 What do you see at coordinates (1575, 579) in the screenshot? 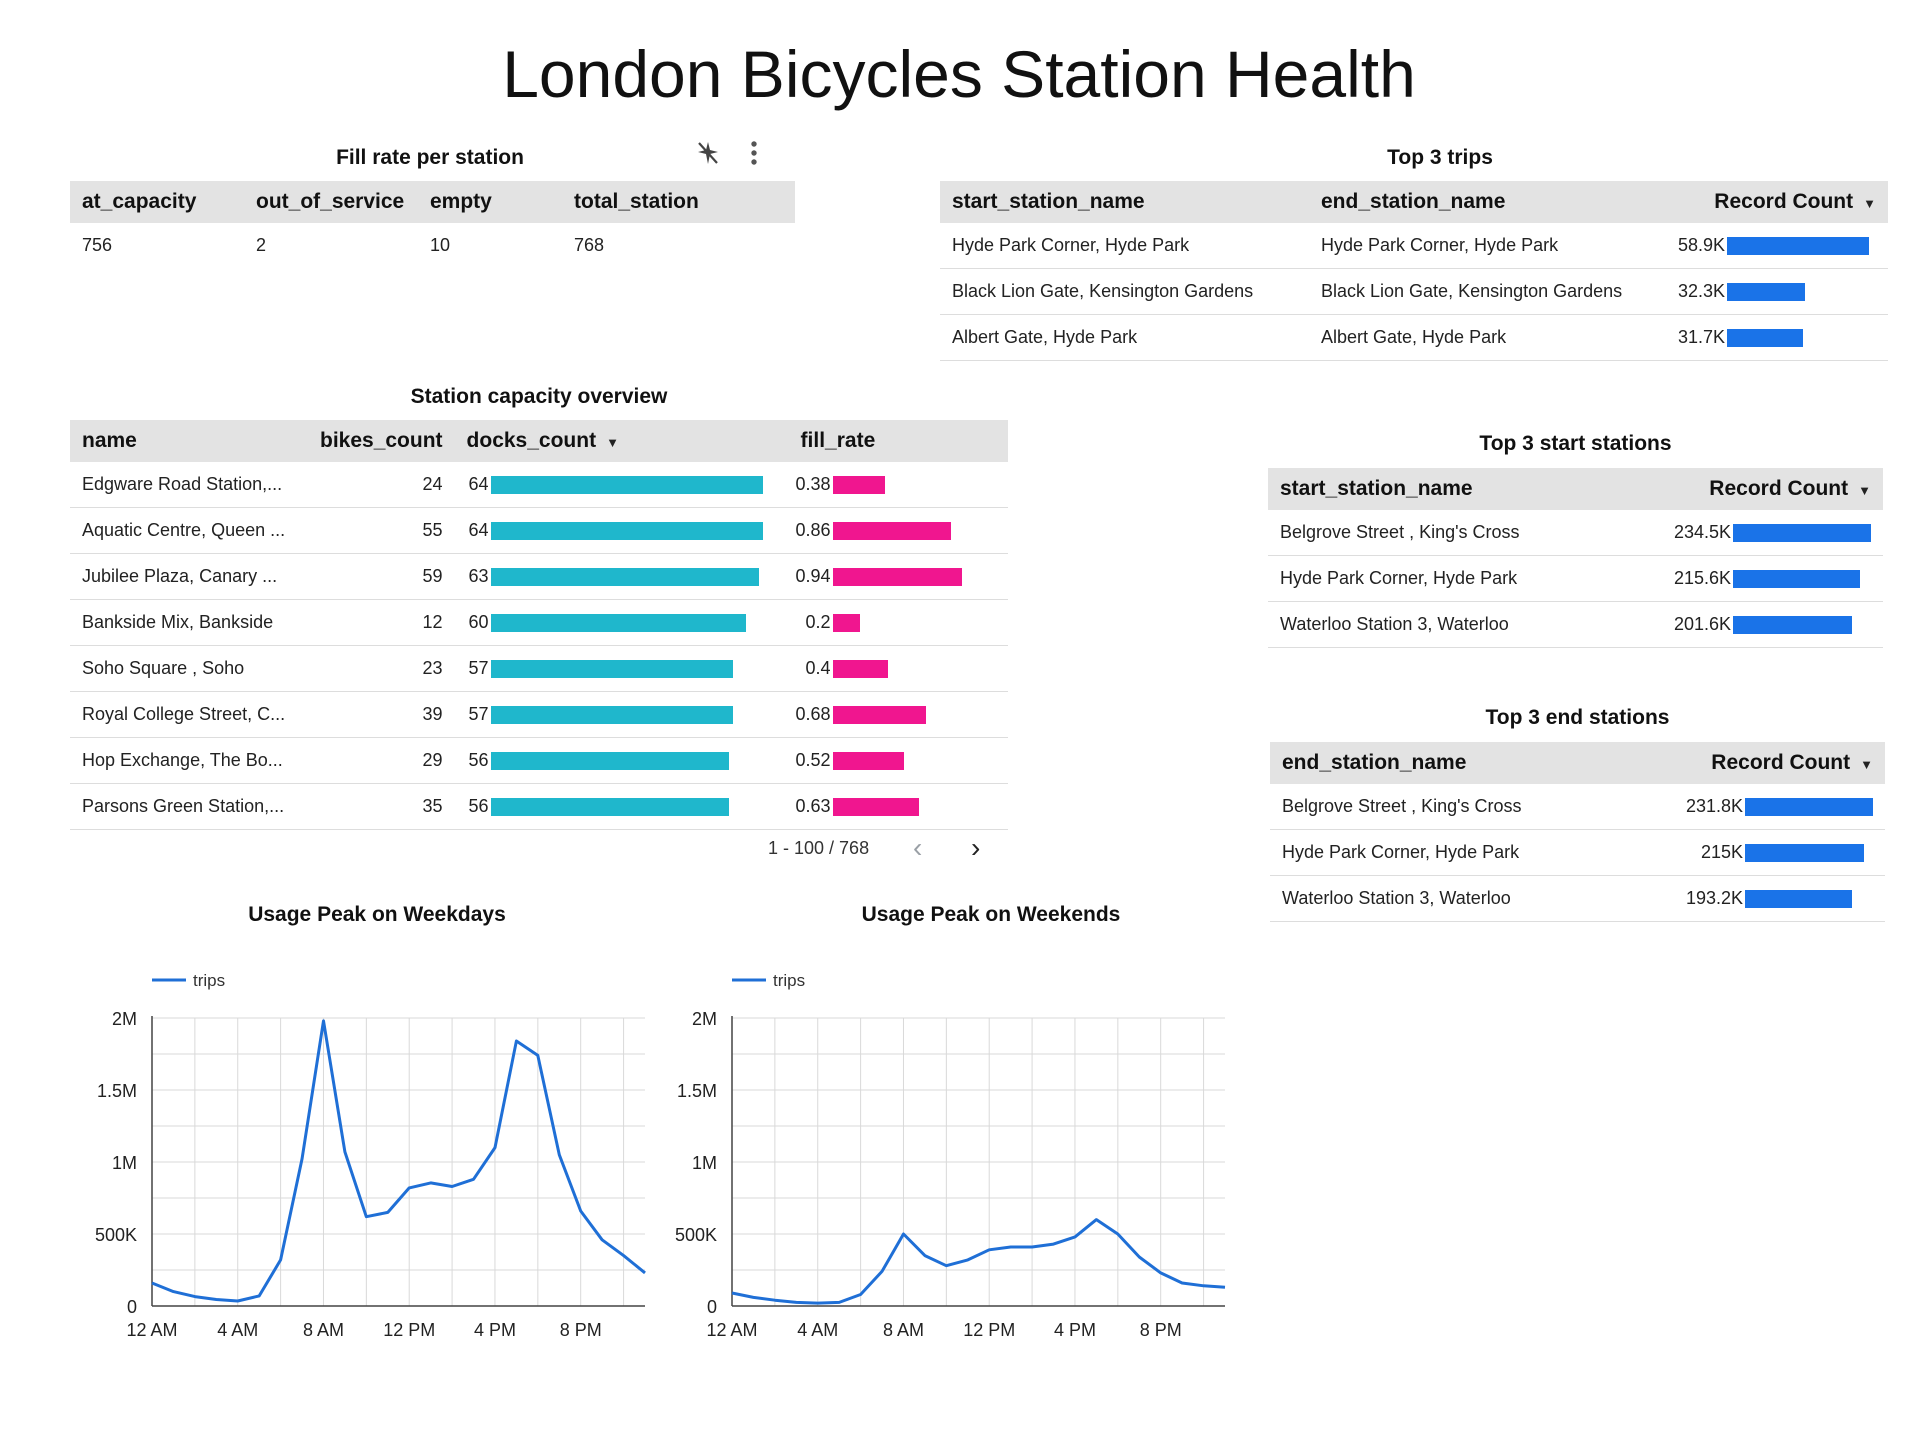
I see `table-row: Hyde Park Corner, Hyde Park 215.6K` at bounding box center [1575, 579].